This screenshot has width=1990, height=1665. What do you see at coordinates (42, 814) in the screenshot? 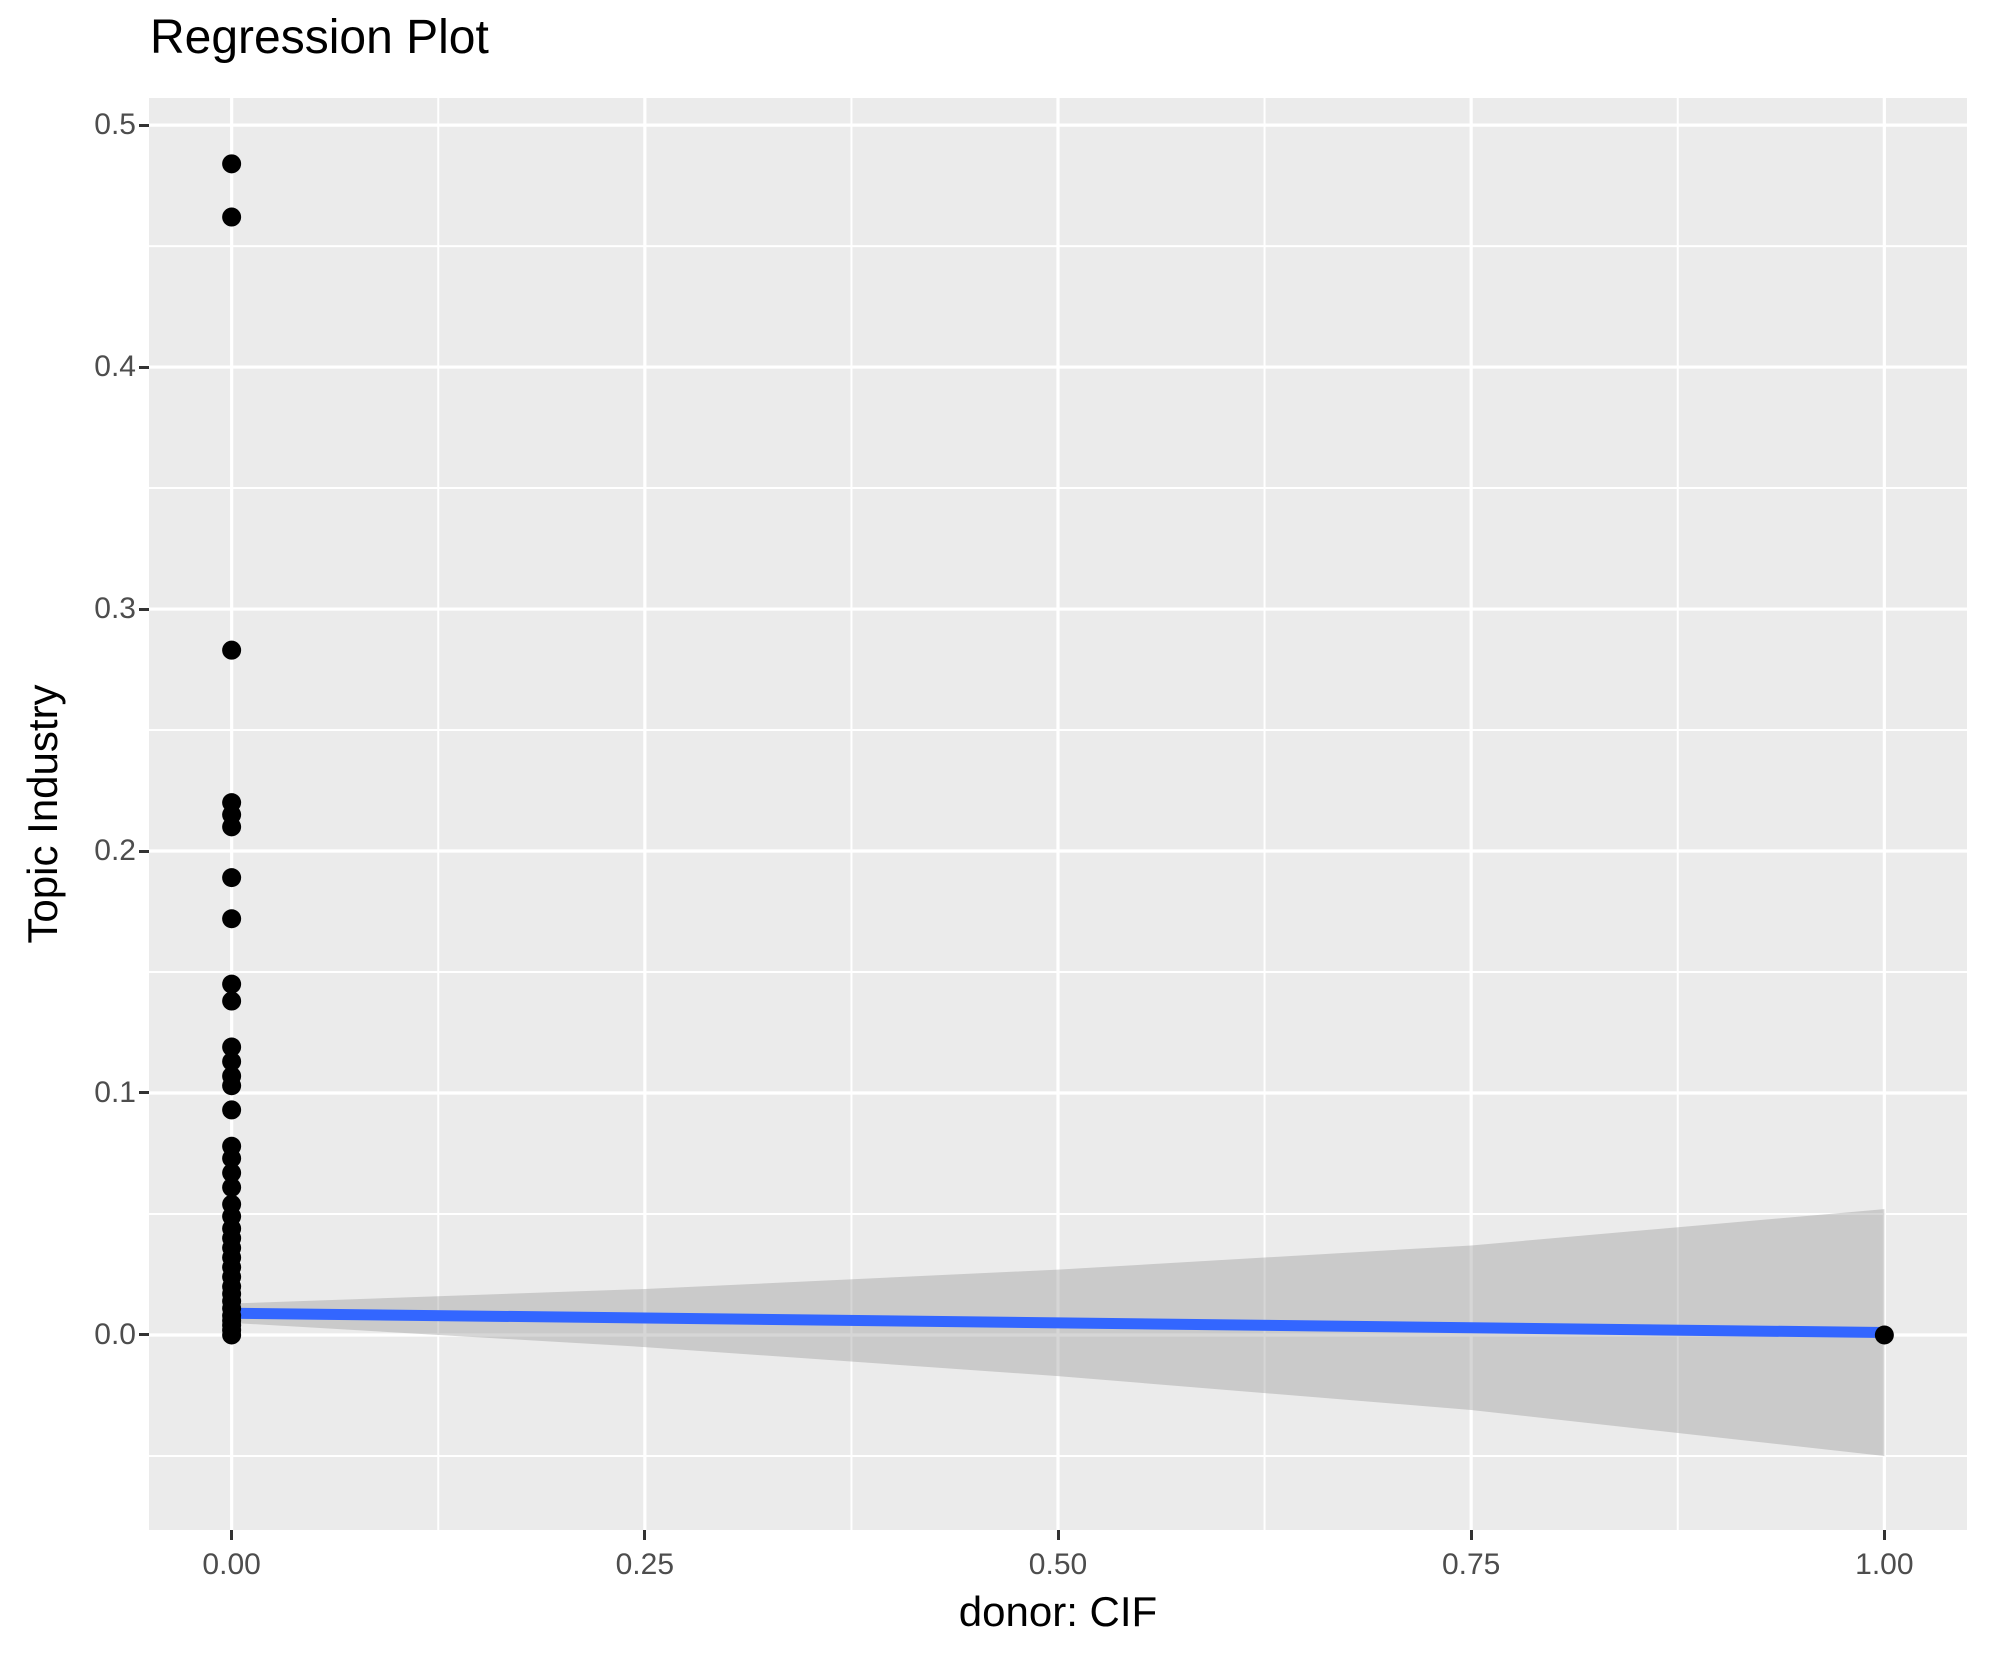
I see `y-axis-title: Topic Industry` at bounding box center [42, 814].